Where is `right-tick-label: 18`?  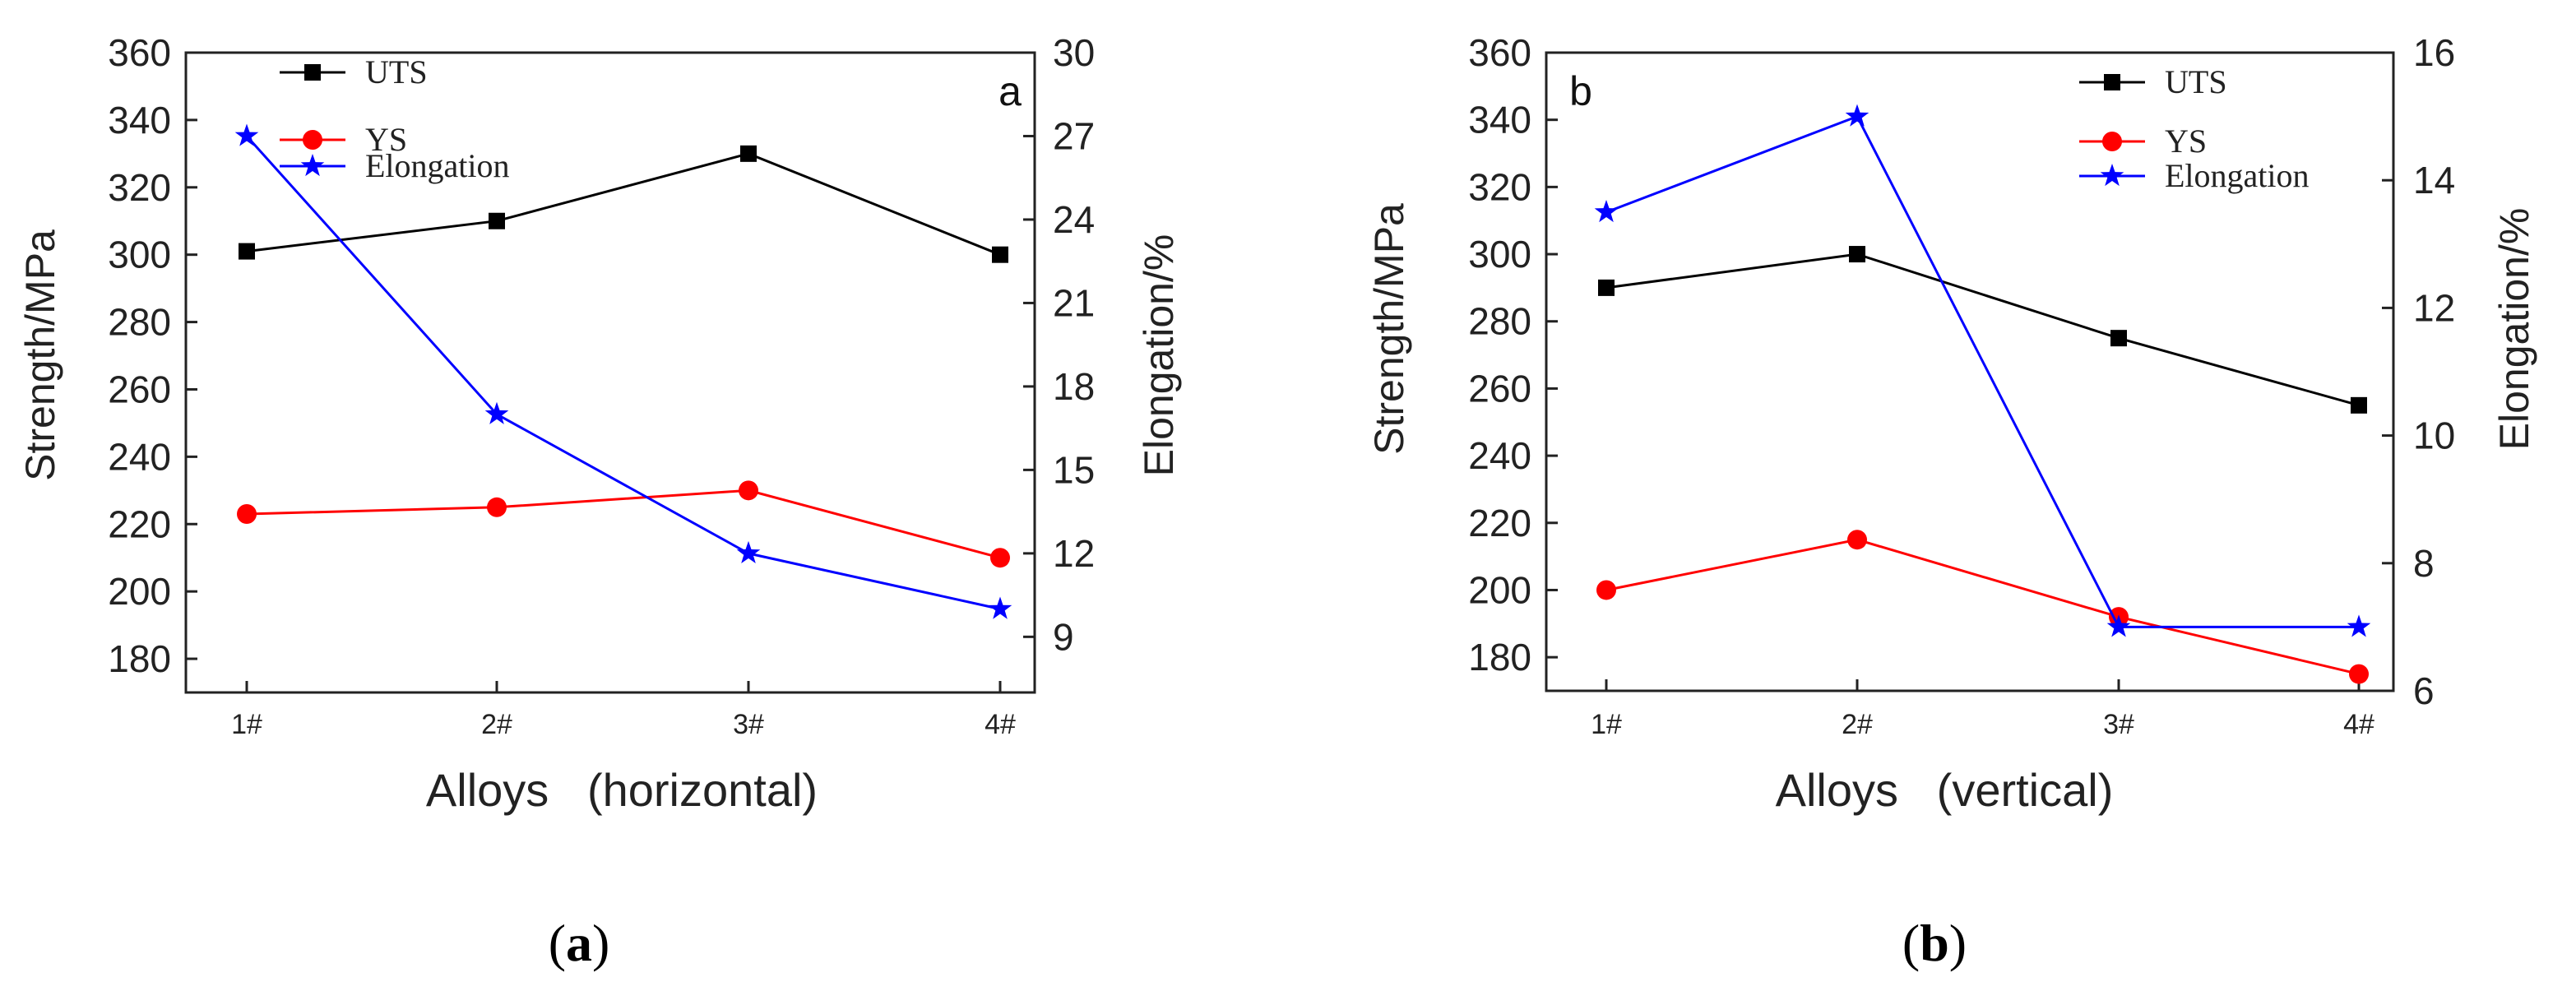 right-tick-label: 18 is located at coordinates (1074, 386).